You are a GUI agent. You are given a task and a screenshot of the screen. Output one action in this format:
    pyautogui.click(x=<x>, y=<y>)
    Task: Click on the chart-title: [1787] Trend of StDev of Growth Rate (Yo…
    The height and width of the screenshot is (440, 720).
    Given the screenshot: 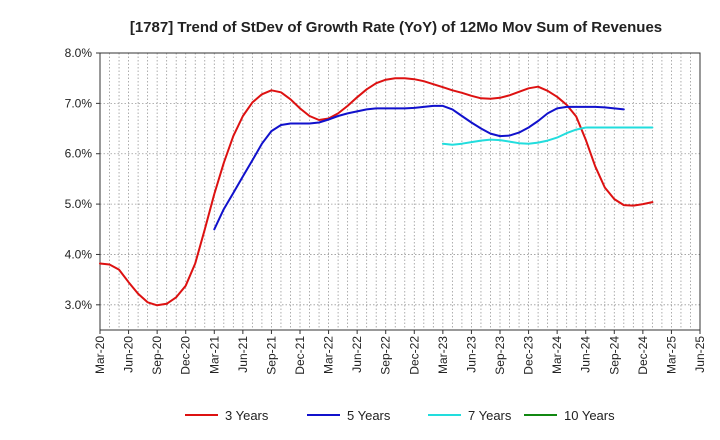 What is the action you would take?
    pyautogui.click(x=396, y=27)
    